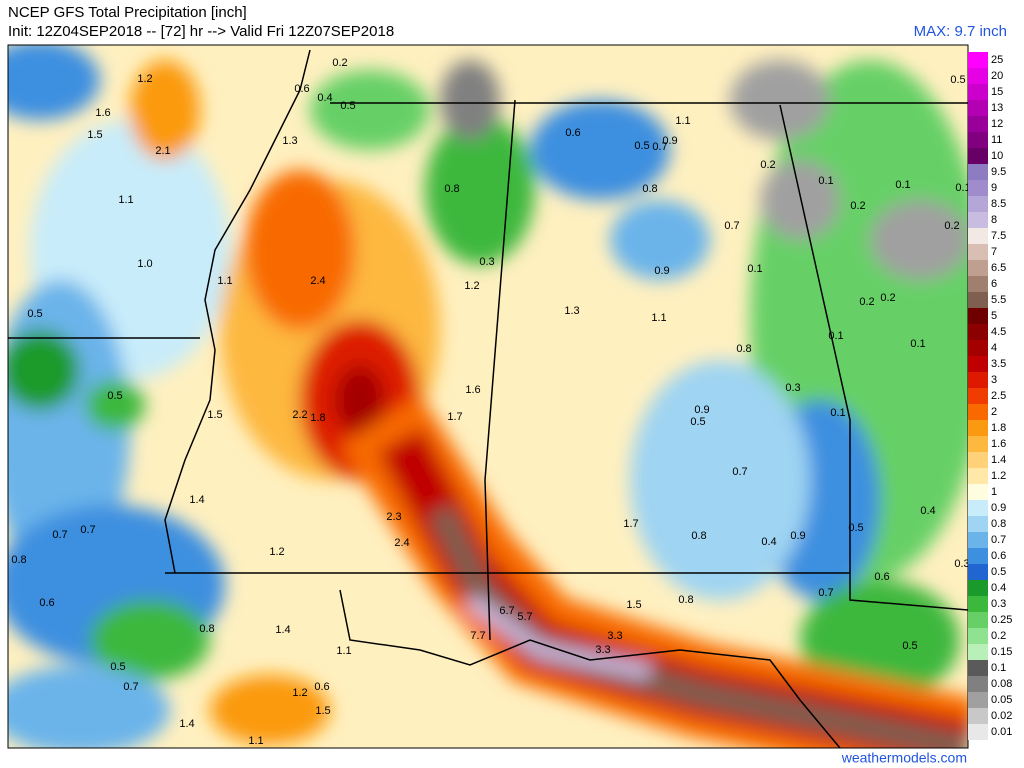  I want to click on legend-label: 0.5, so click(998, 572).